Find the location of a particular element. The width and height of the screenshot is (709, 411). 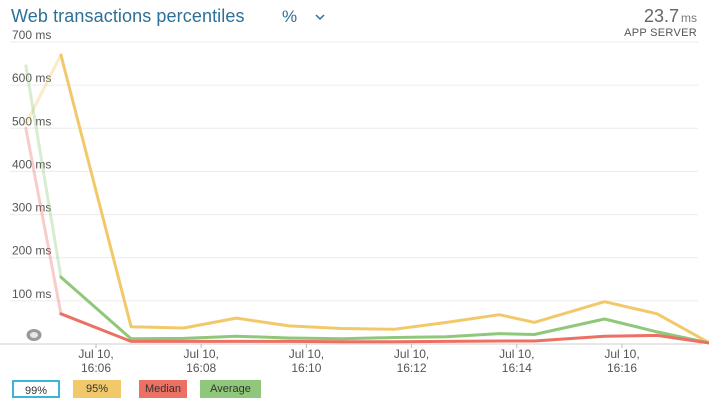

x-tick-label-time: 16:08 is located at coordinates (201, 368).